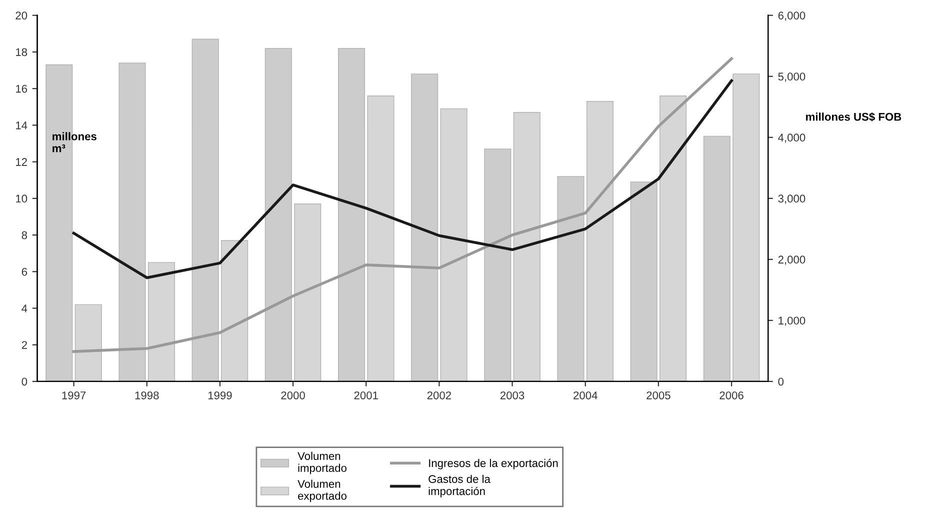 The height and width of the screenshot is (512, 931). Describe the element at coordinates (21, 162) in the screenshot. I see `y-tick-label: 12` at that location.